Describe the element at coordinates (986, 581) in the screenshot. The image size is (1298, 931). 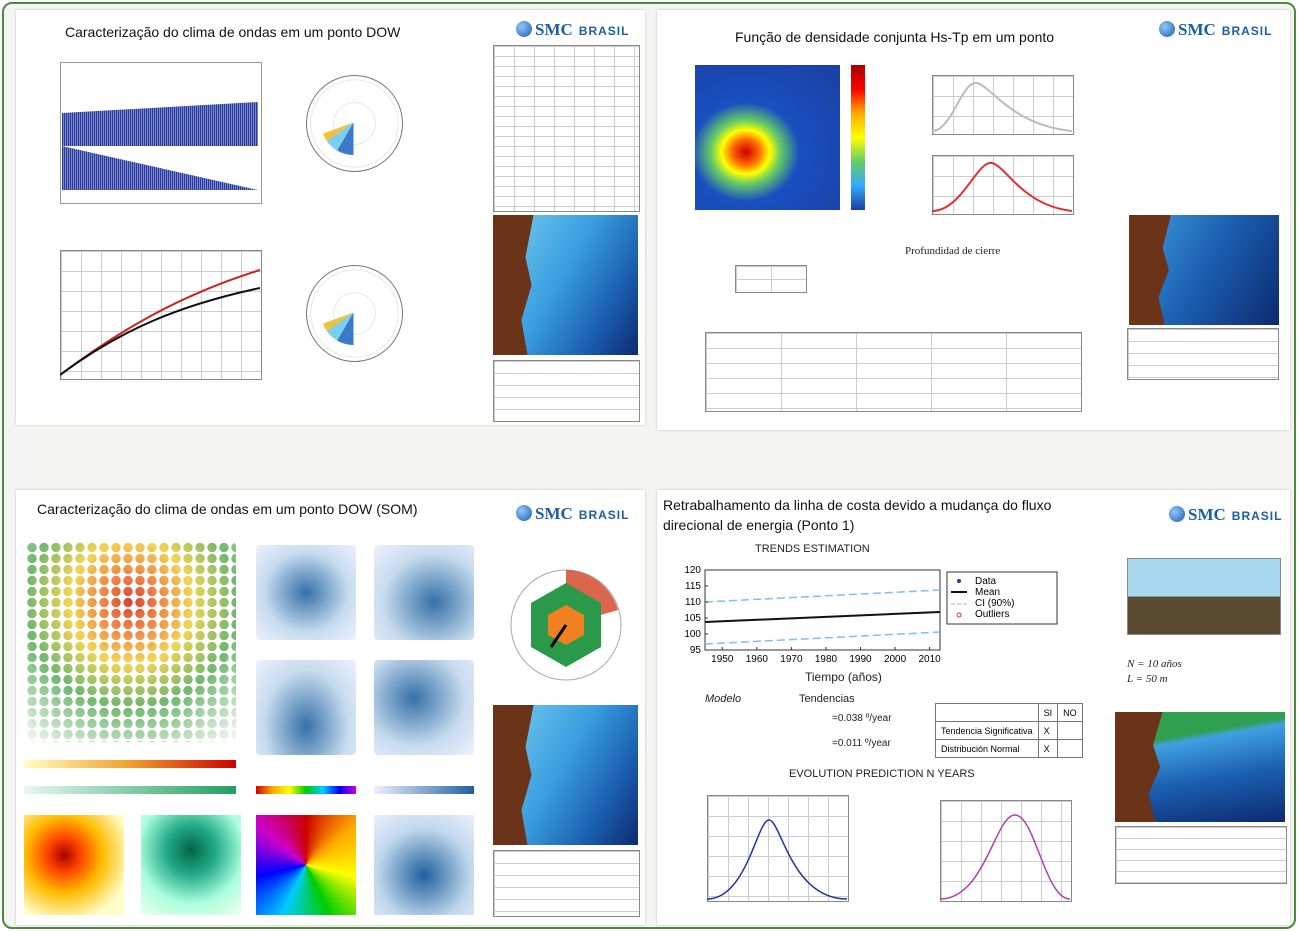
I see `legend-label: Data` at that location.